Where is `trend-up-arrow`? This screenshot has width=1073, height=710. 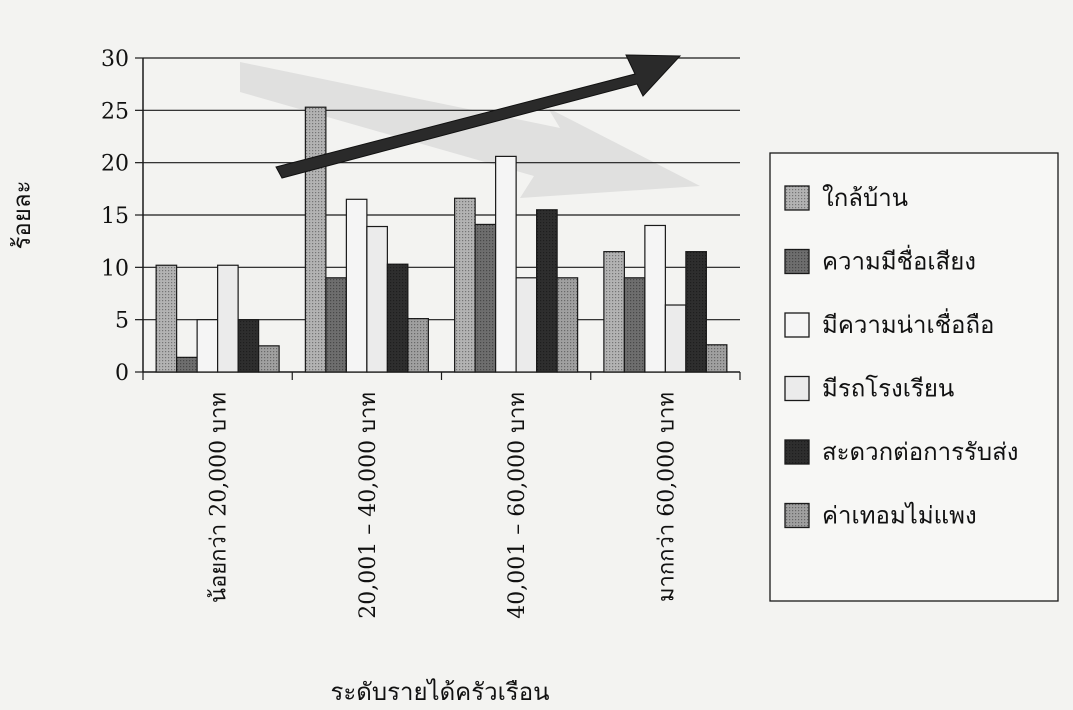 trend-up-arrow is located at coordinates (478, 116).